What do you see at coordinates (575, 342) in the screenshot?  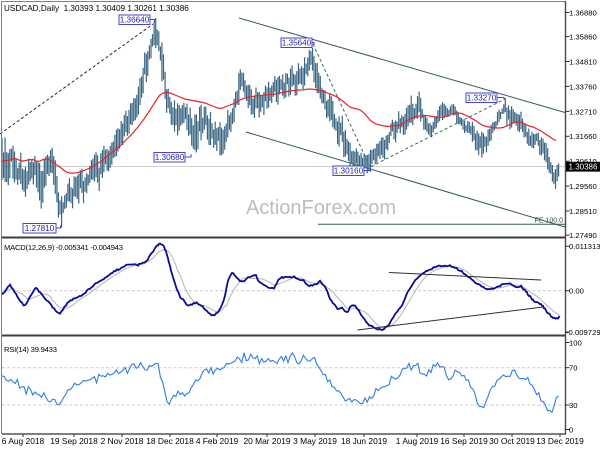 I see `svg-text: 100` at bounding box center [575, 342].